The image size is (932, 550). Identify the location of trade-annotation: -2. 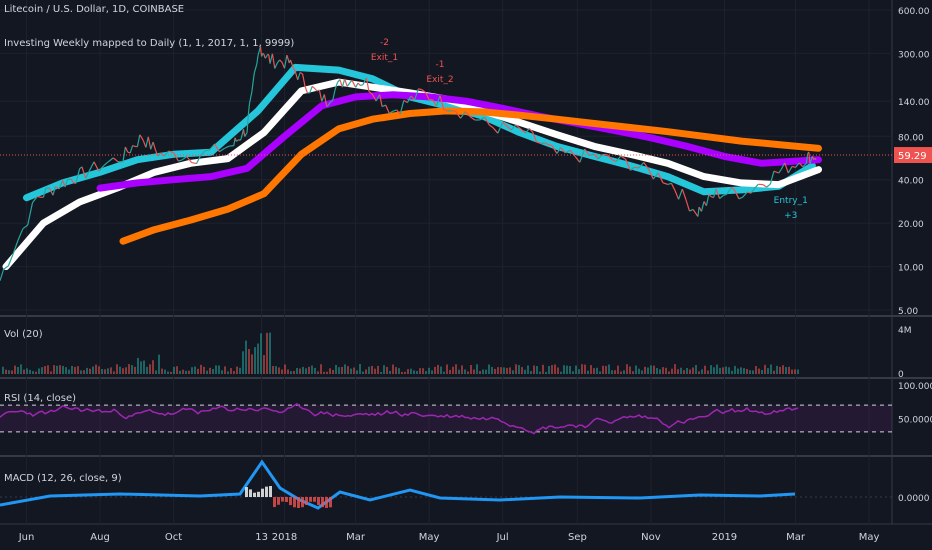
(384, 43).